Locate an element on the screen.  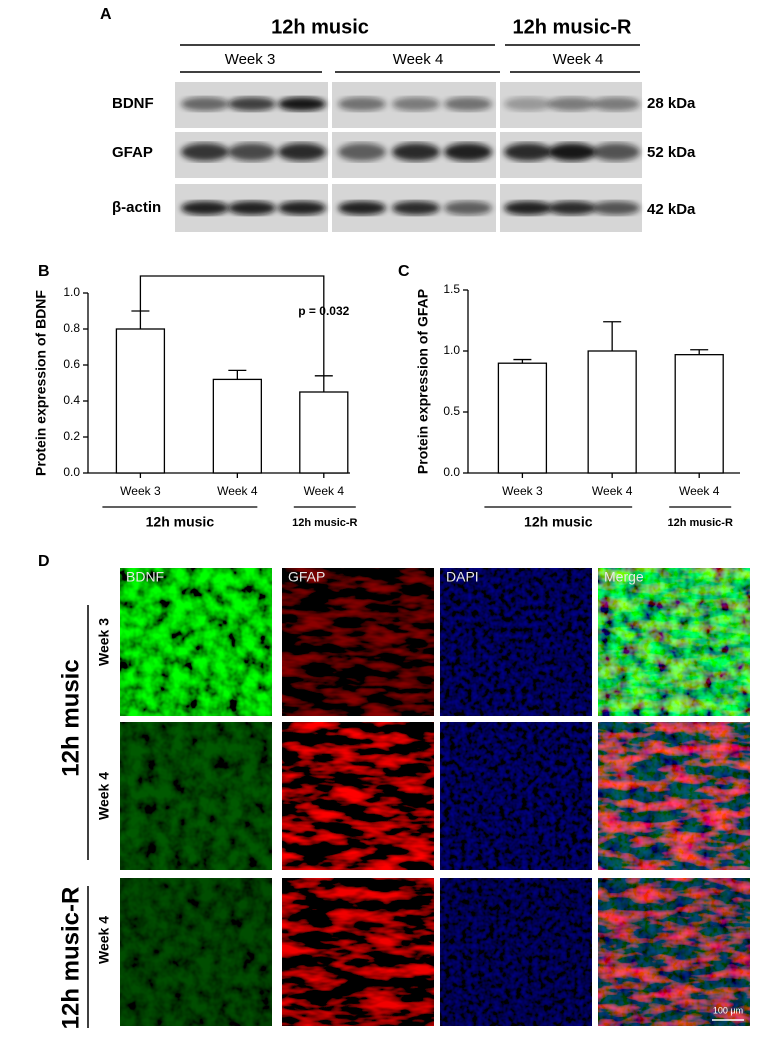
y-tick-label: 0.6 is located at coordinates (71, 364).